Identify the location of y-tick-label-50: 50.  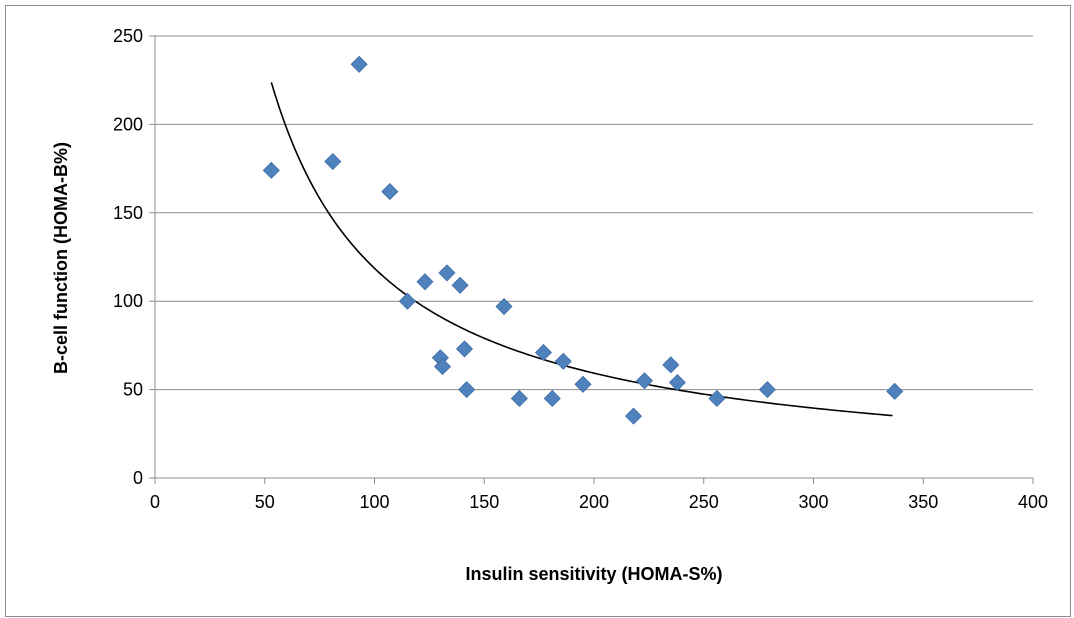
(133, 390).